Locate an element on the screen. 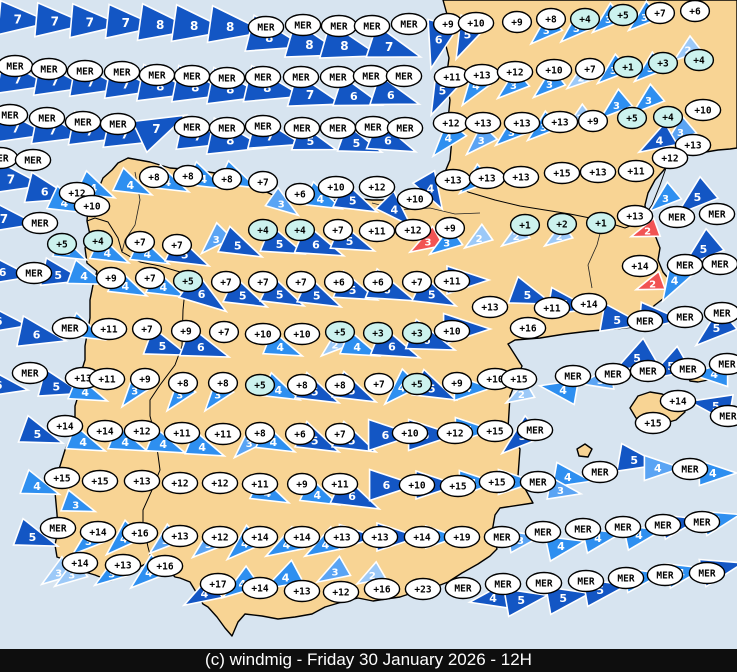 The image size is (737, 672). temperature-label: +23 is located at coordinates (423, 589).